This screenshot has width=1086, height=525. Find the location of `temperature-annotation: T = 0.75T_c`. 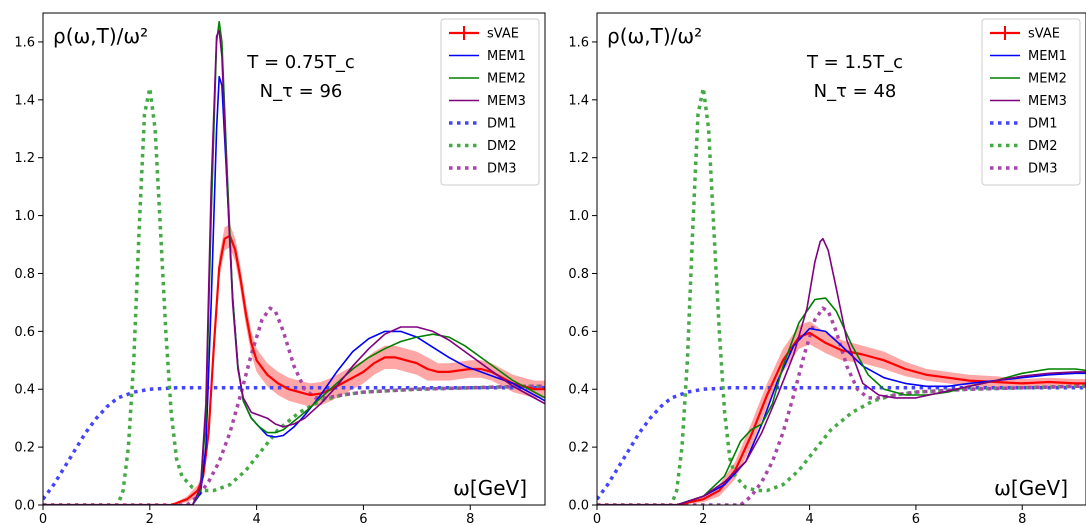

temperature-annotation: T = 0.75T_c is located at coordinates (300, 62).